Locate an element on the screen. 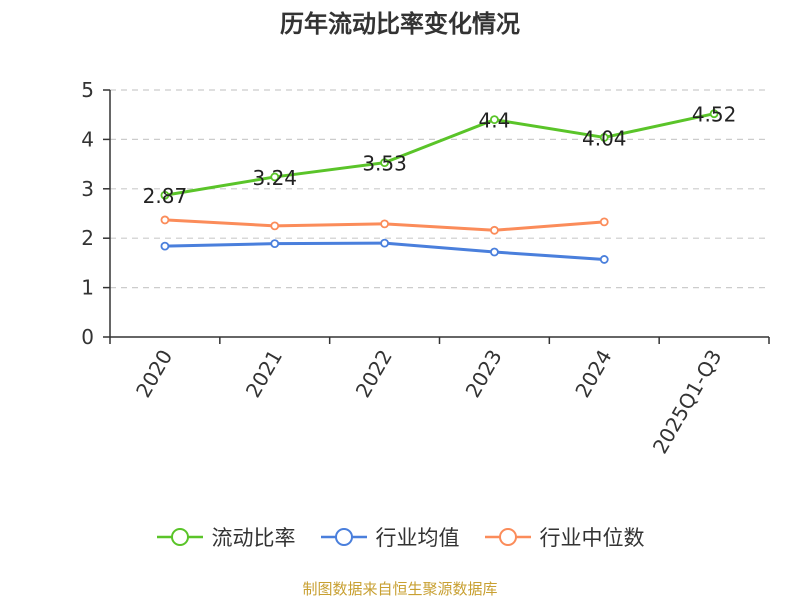  x-tick-label: 2020 is located at coordinates (154, 374).